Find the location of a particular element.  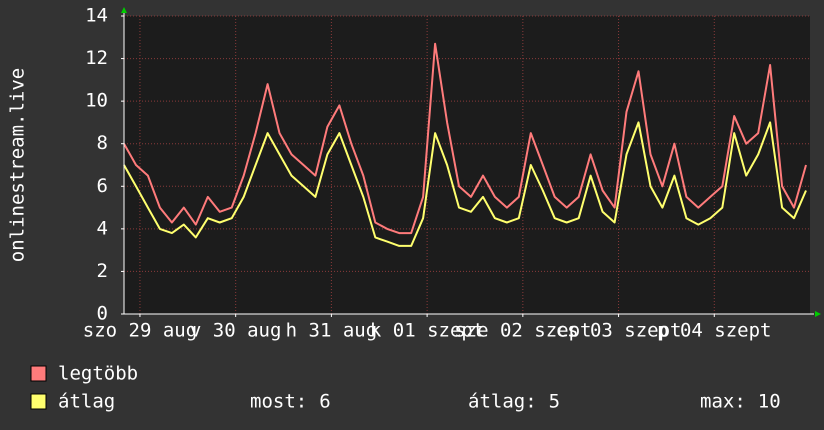

x-tick-label: h 31 aug is located at coordinates (332, 331).